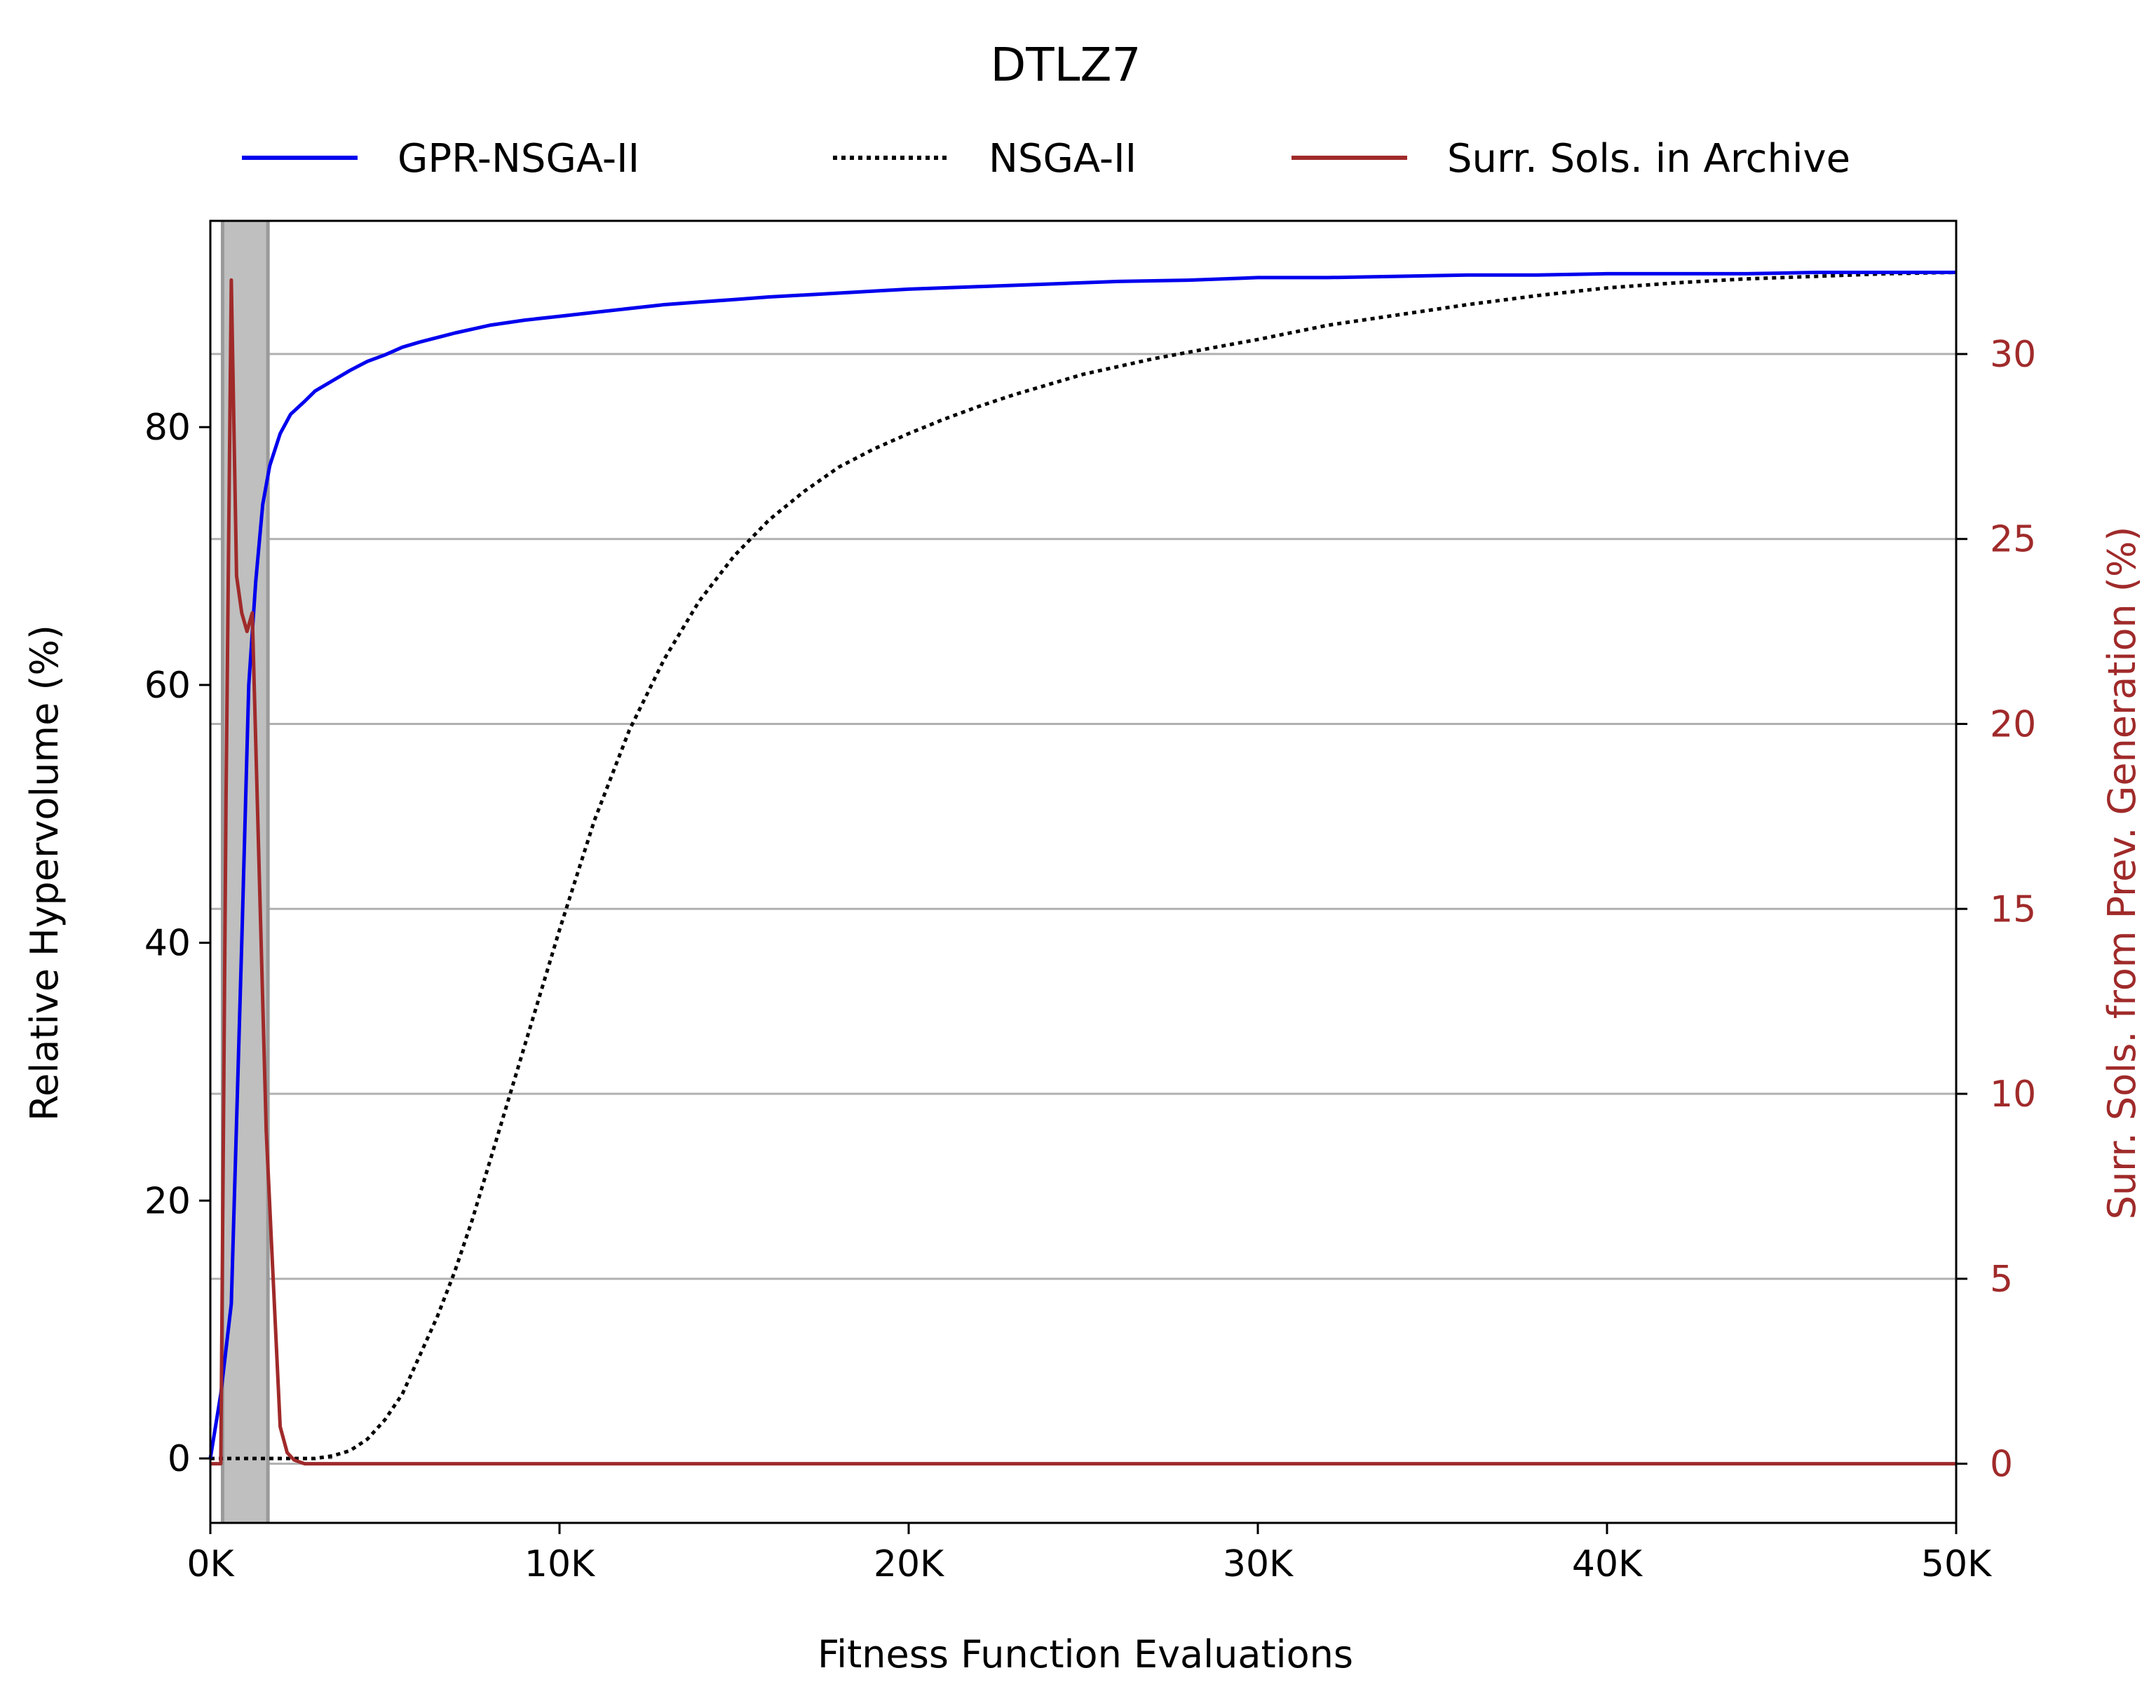  Describe the element at coordinates (179, 1459) in the screenshot. I see `y-tick-label: 0` at that location.